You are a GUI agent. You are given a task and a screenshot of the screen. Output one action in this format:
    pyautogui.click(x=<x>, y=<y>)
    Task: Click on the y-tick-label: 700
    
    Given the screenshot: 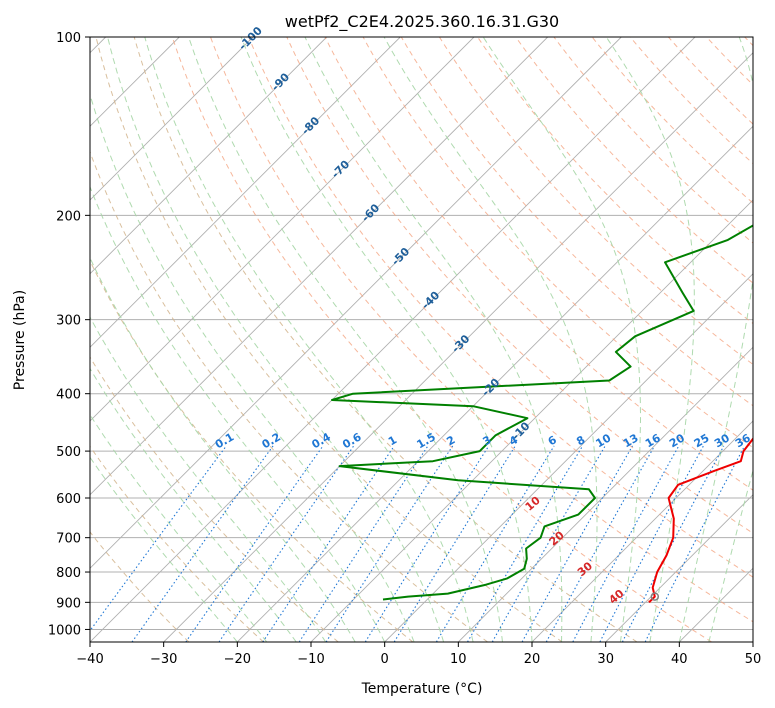 What is the action you would take?
    pyautogui.click(x=68, y=539)
    